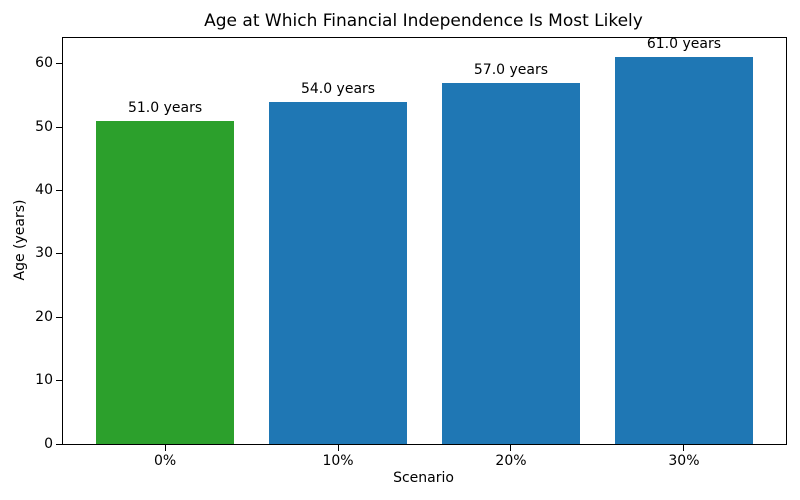 Image resolution: width=800 pixels, height=500 pixels. Describe the element at coordinates (44, 316) in the screenshot. I see `y-tick-label: 20` at that location.